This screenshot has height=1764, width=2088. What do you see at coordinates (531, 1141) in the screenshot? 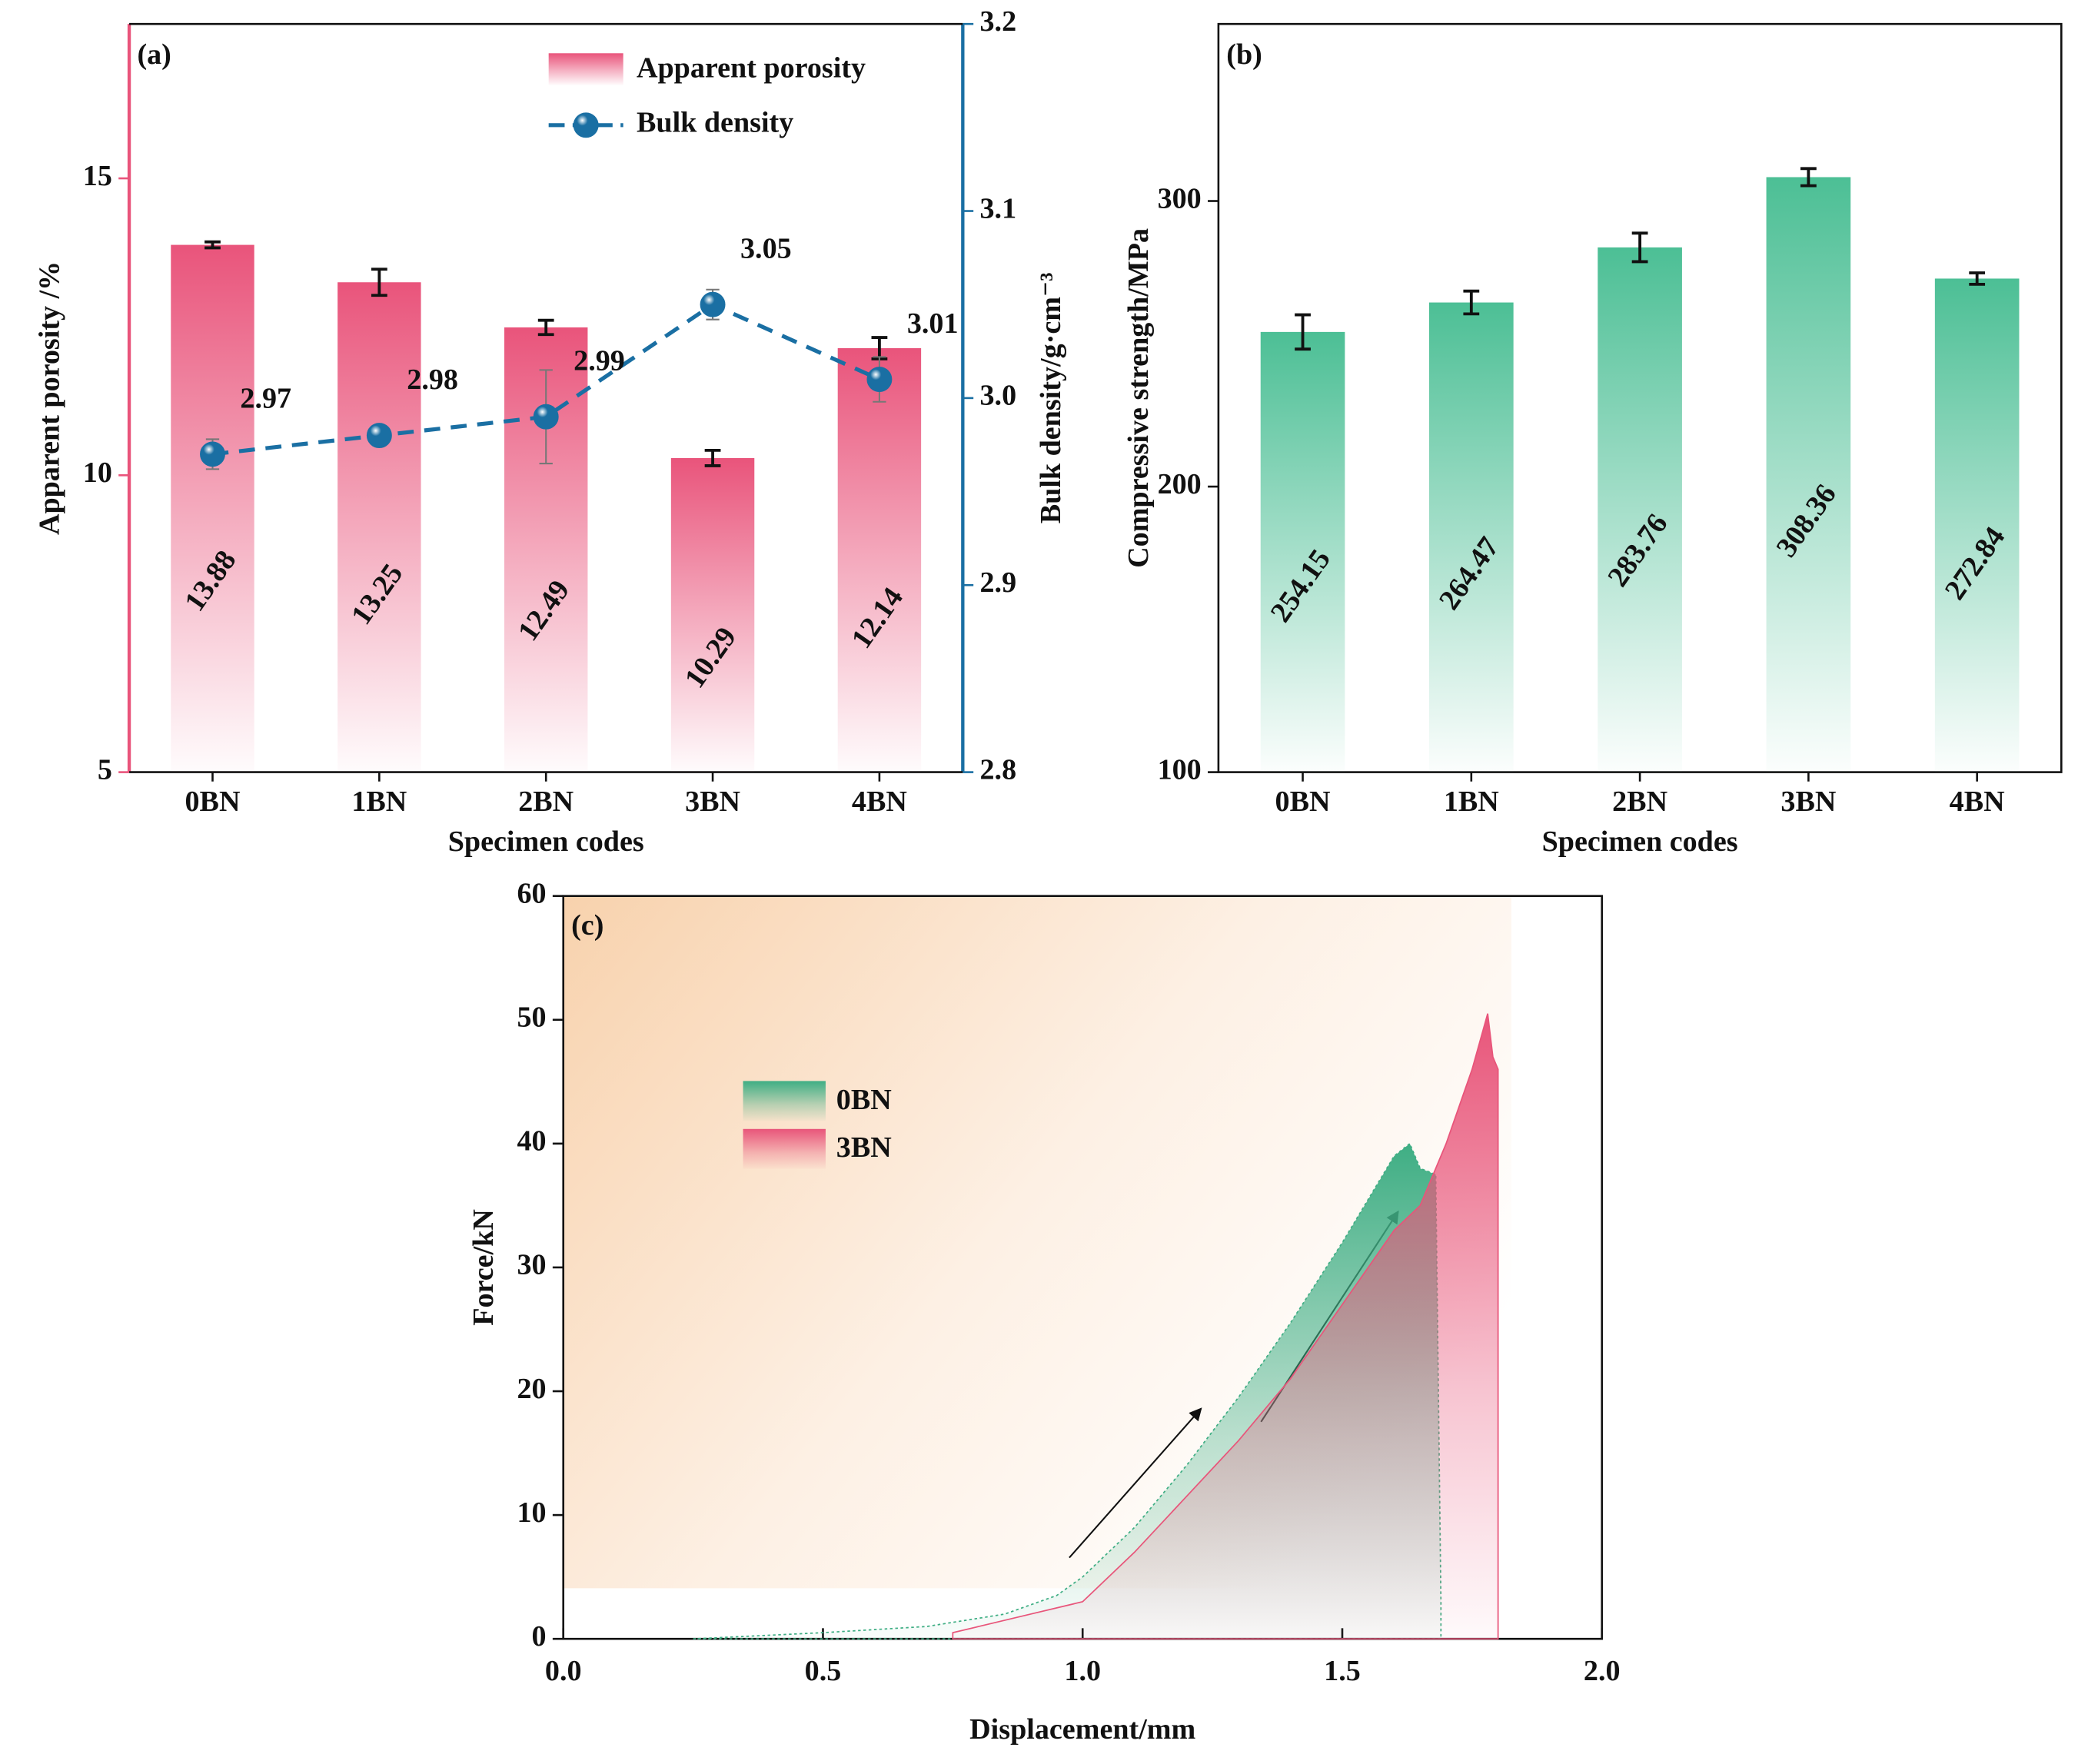
I see `y-tick-label: 40` at bounding box center [531, 1141].